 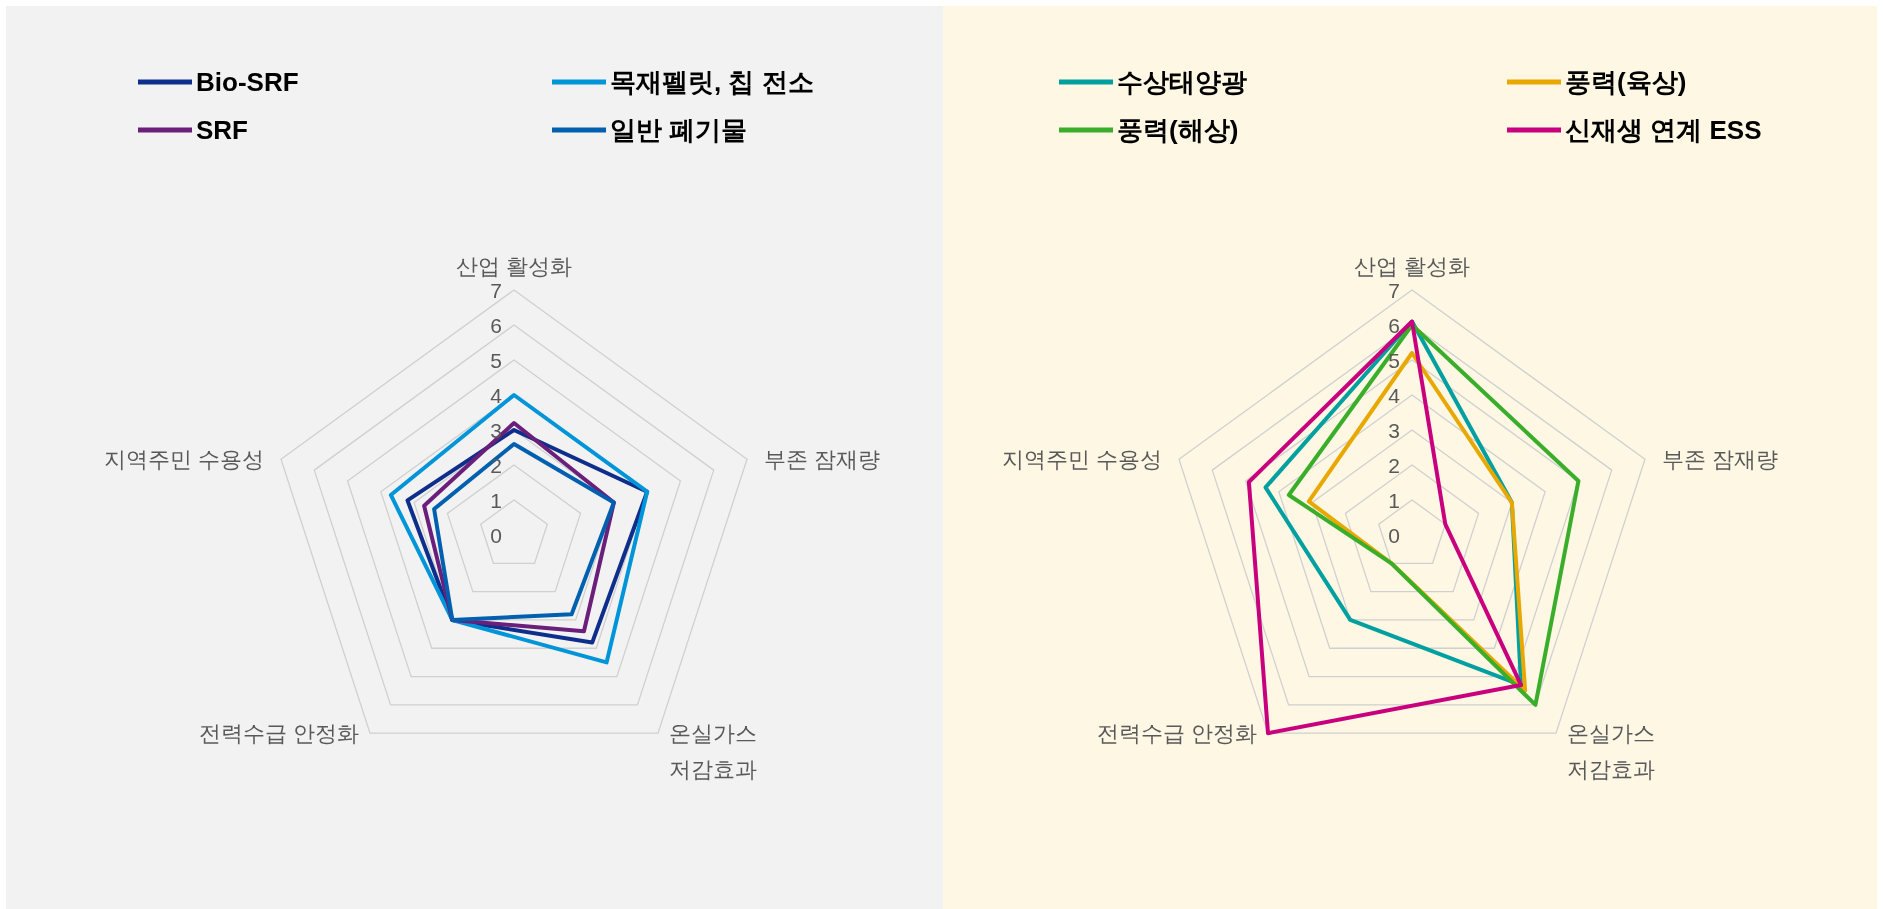 I want to click on legend-label: 풍력(육상), so click(x=1626, y=82).